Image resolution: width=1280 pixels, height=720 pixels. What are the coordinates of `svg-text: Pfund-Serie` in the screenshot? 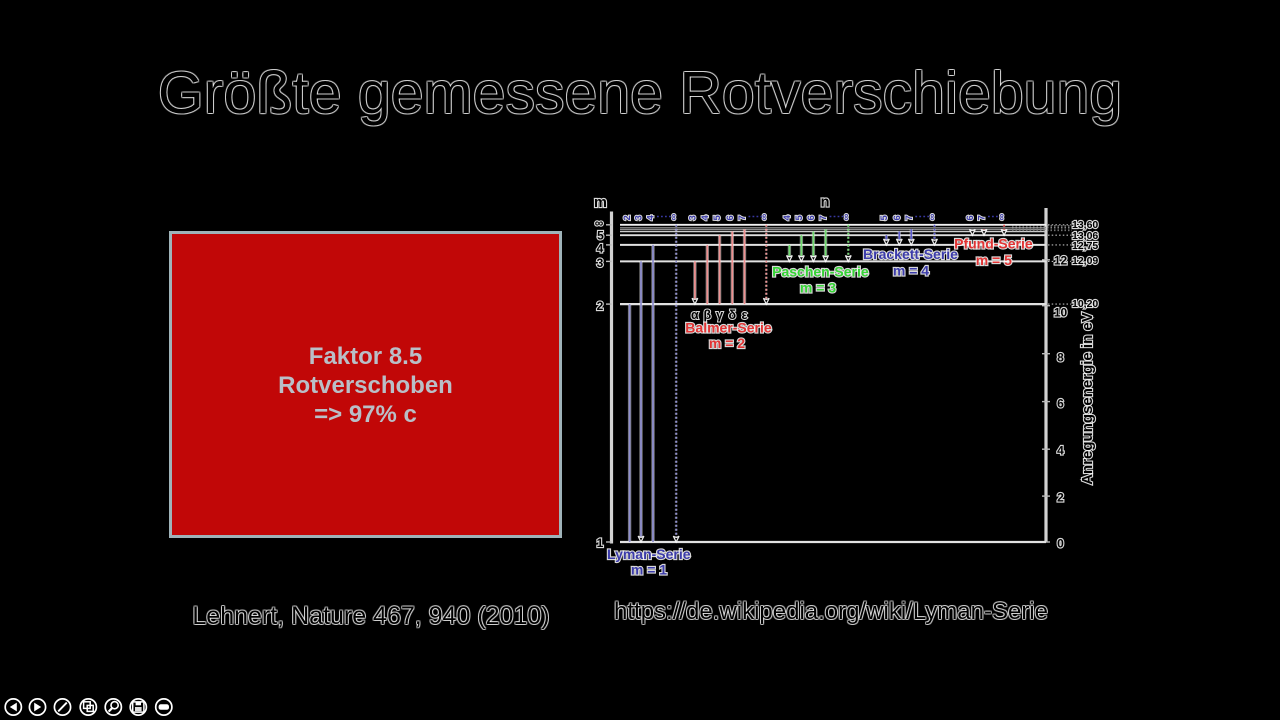 It's located at (993, 243).